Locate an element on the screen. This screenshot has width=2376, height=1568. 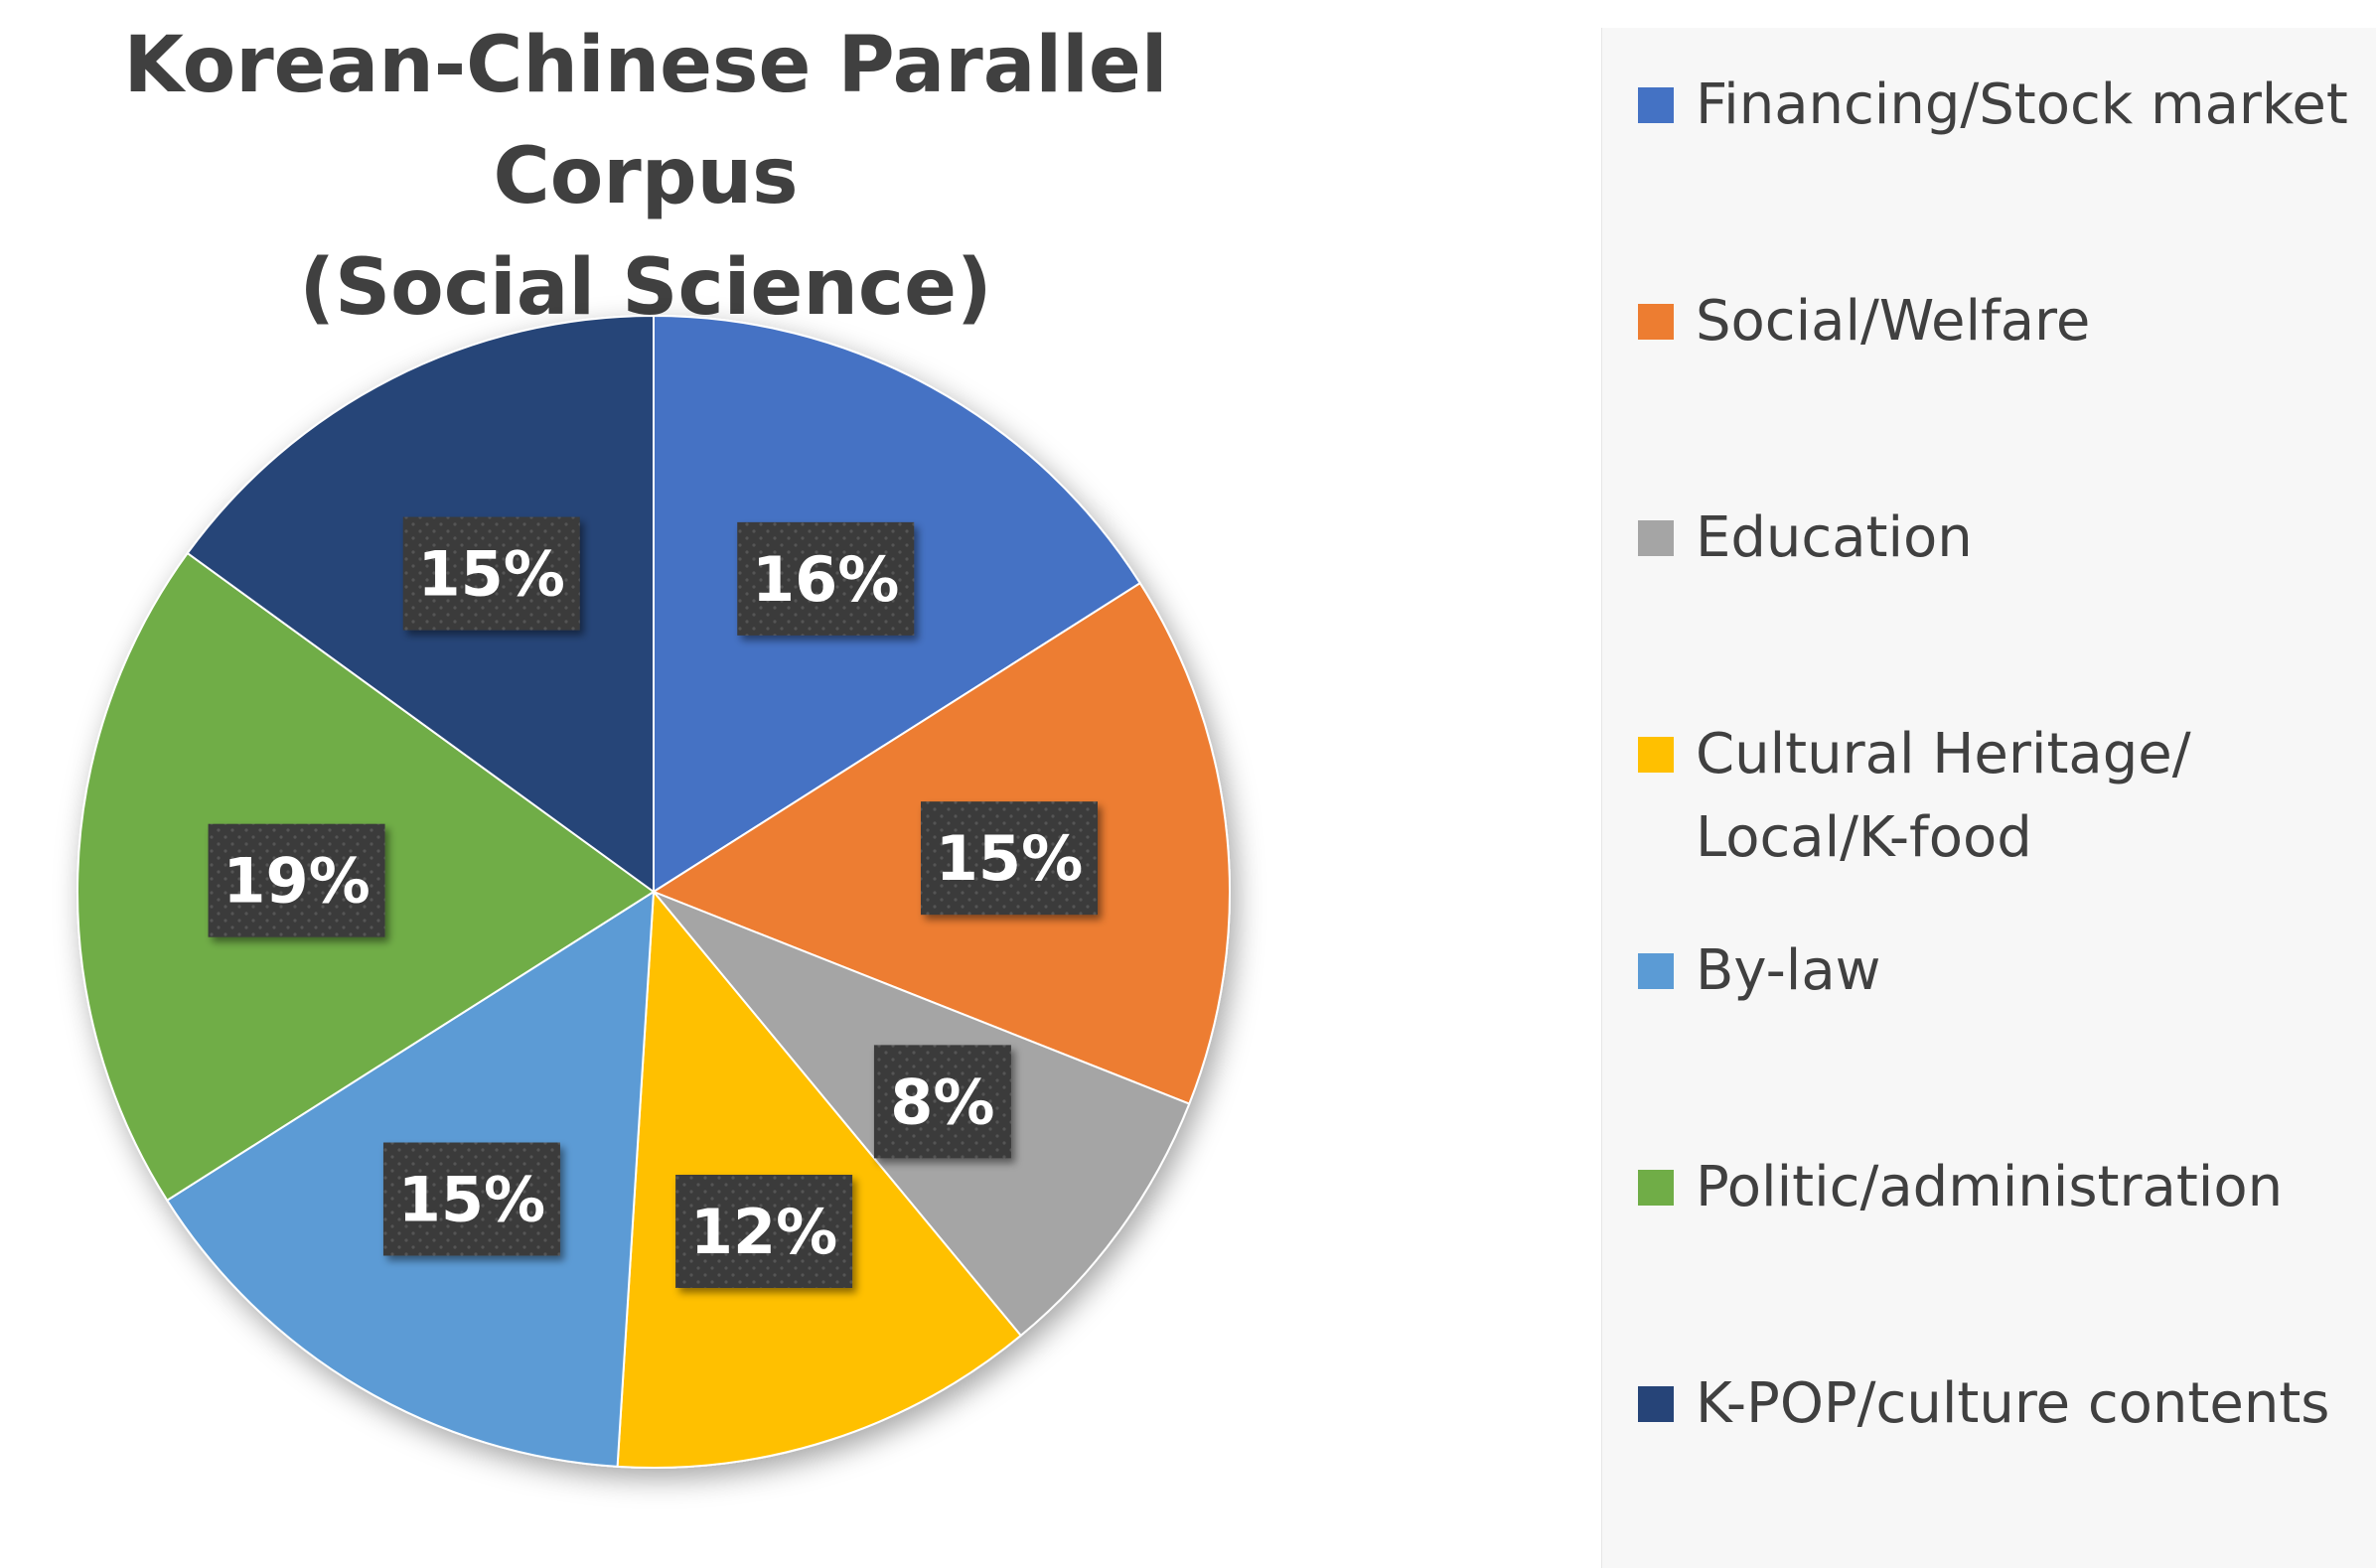
legend-item-5: Politic/administration is located at coordinates (2007, 1187).